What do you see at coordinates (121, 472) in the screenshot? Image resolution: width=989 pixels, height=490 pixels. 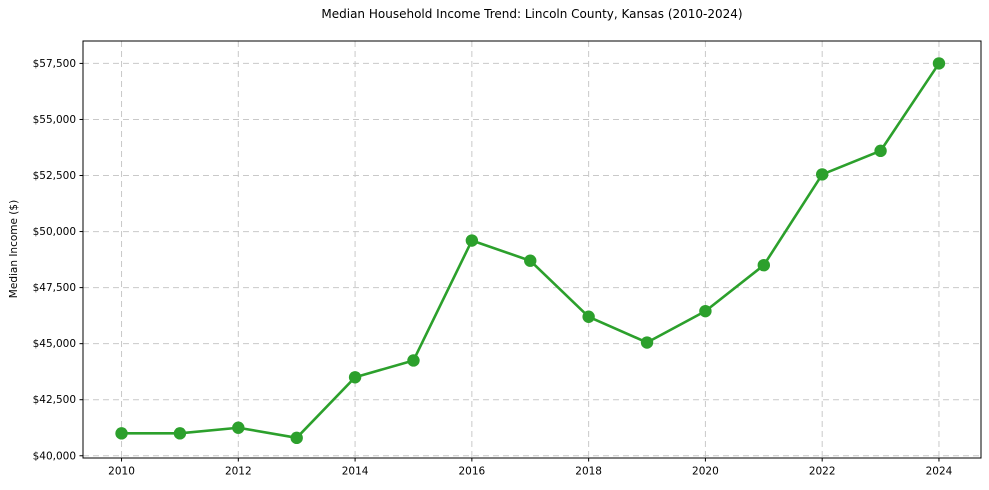 I see `x-tick-label: 2010` at bounding box center [121, 472].